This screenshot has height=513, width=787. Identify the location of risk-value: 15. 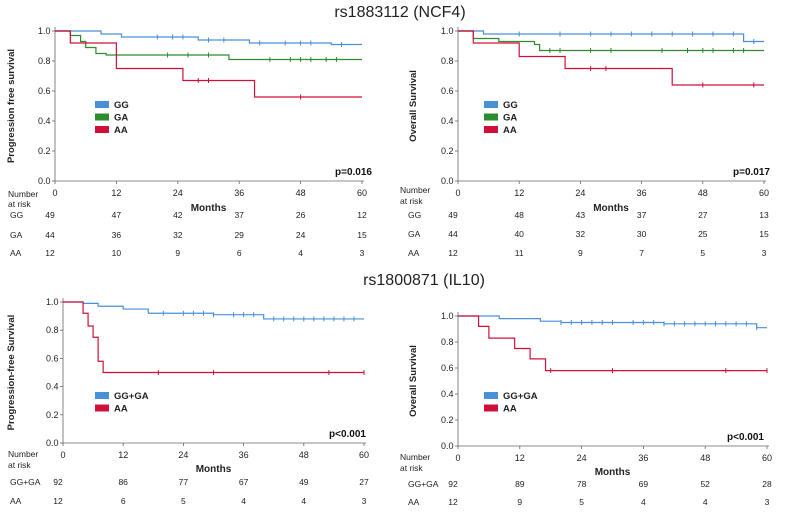
(362, 235).